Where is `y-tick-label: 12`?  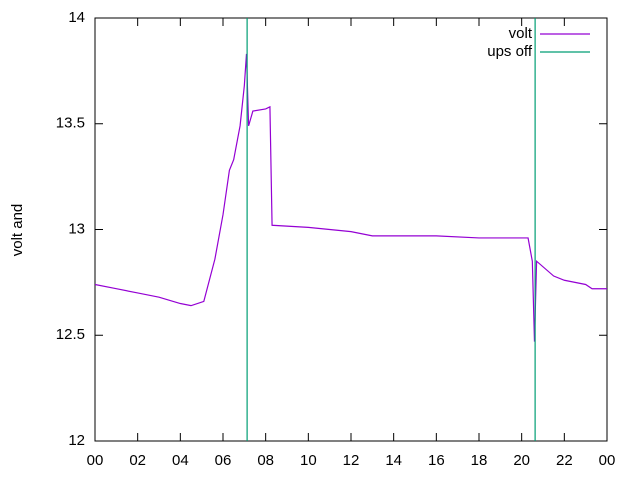
y-tick-label: 12 is located at coordinates (76, 440).